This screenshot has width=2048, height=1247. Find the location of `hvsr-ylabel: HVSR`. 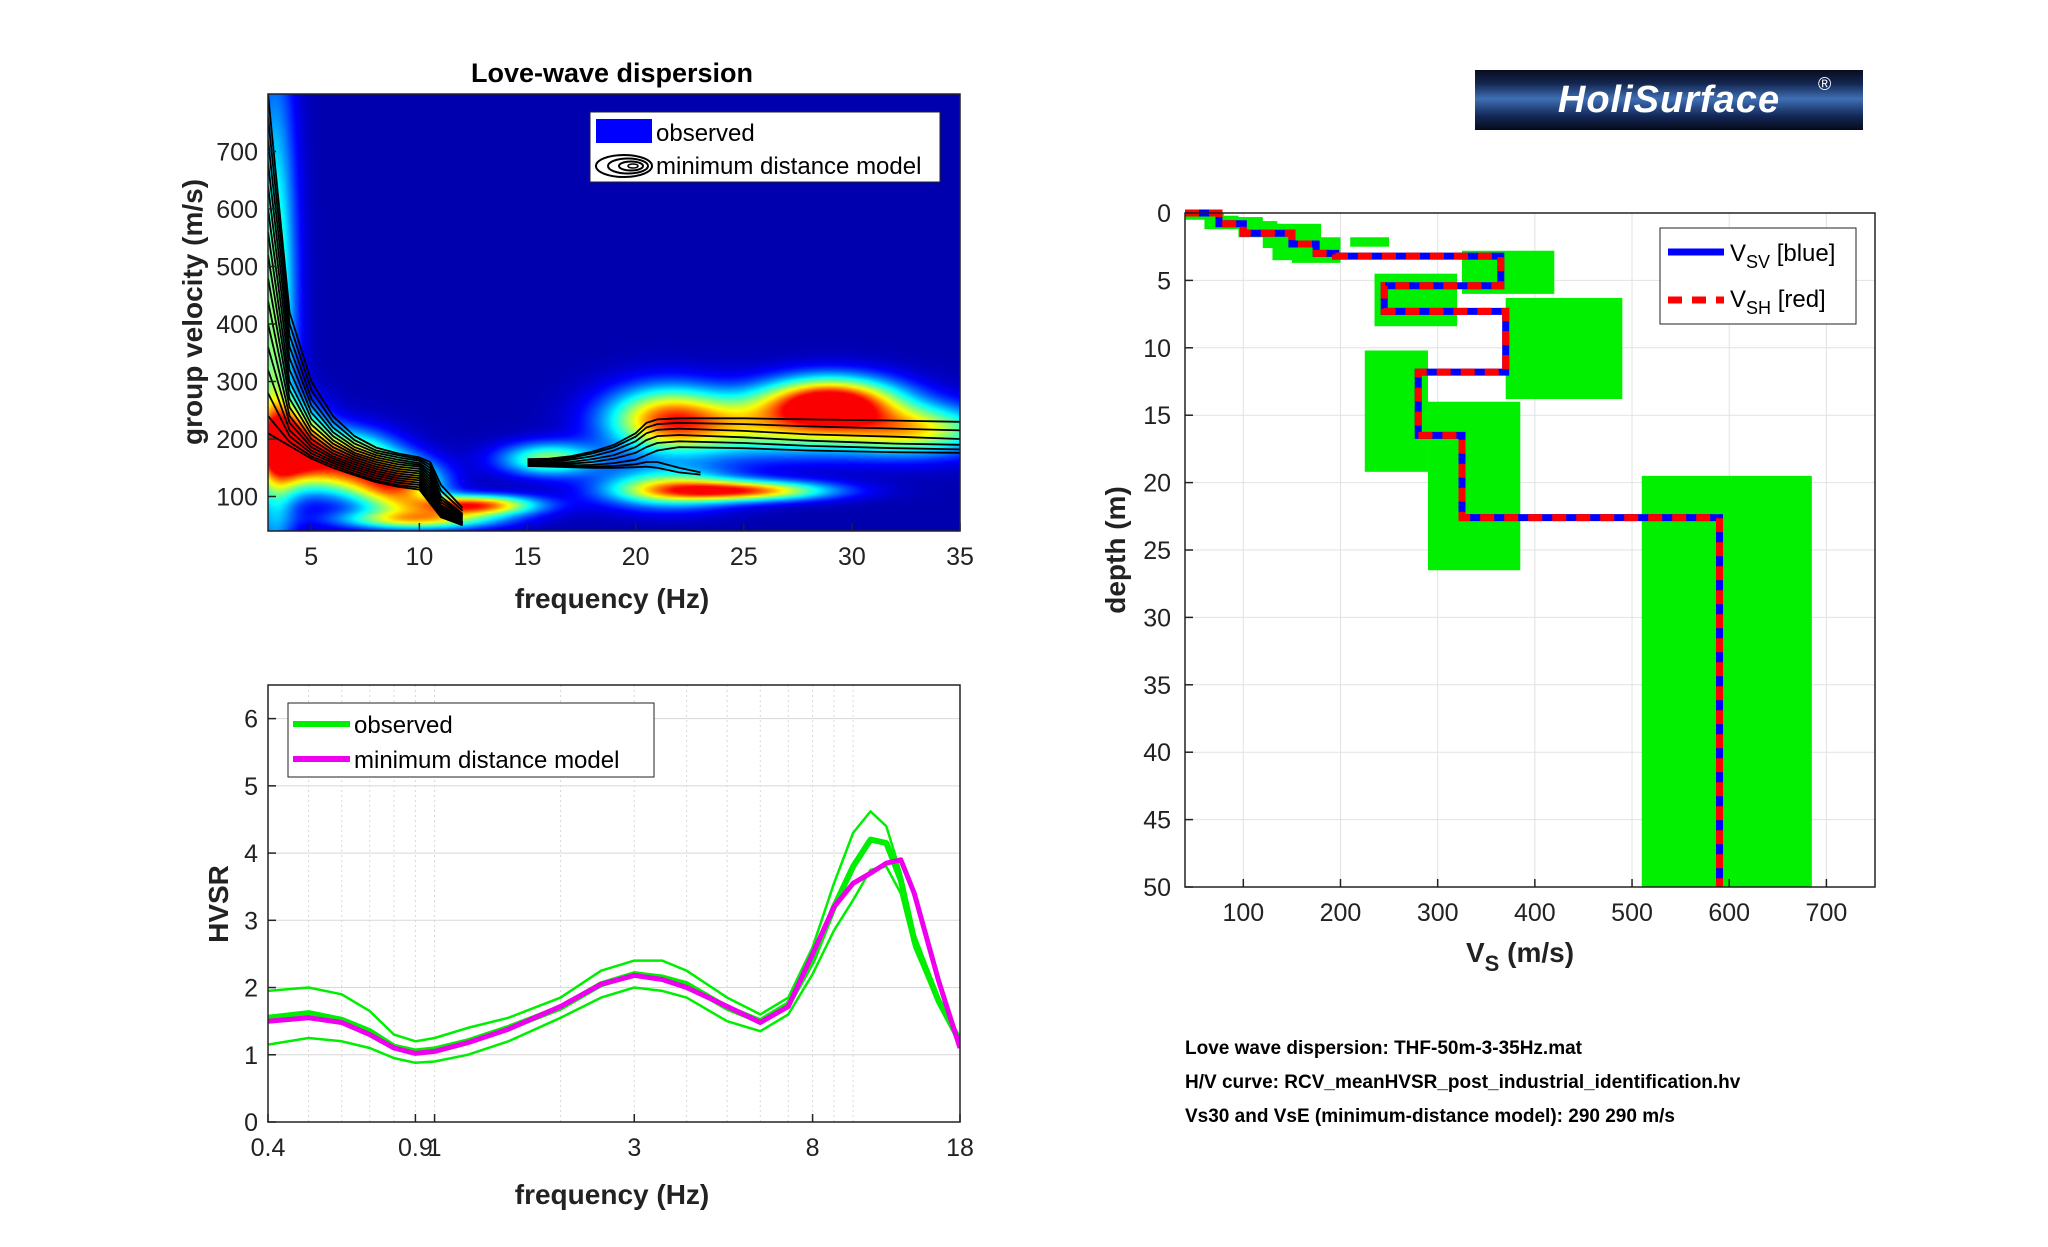

hvsr-ylabel: HVSR is located at coordinates (218, 904).